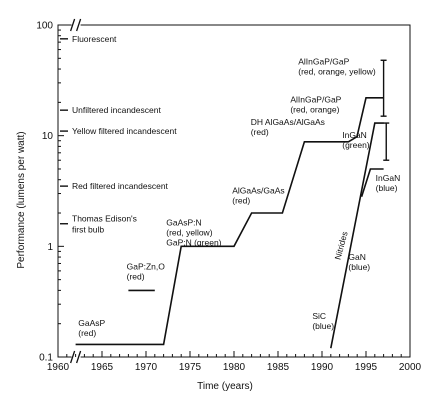 The width and height of the screenshot is (432, 400). I want to click on reference-level-label: Fluorescent, so click(94, 39).